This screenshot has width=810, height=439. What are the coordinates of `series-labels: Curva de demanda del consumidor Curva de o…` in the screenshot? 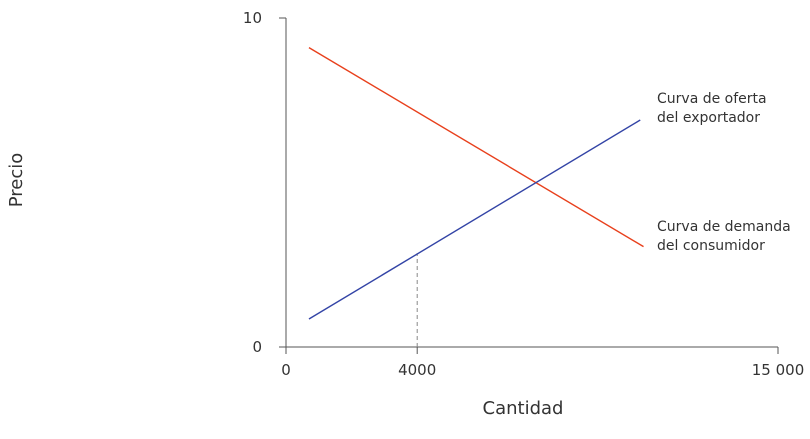 It's located at (724, 172).